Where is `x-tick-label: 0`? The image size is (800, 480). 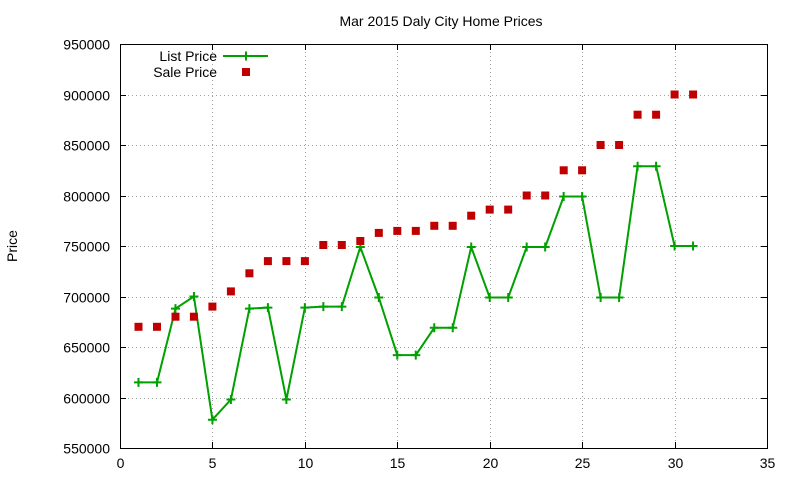 x-tick-label: 0 is located at coordinates (121, 463).